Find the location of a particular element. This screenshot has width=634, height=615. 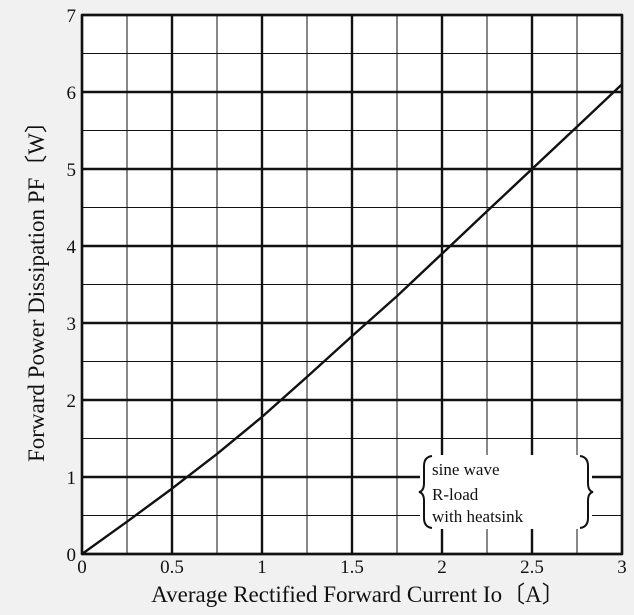

annotation-background is located at coordinates (506, 492).